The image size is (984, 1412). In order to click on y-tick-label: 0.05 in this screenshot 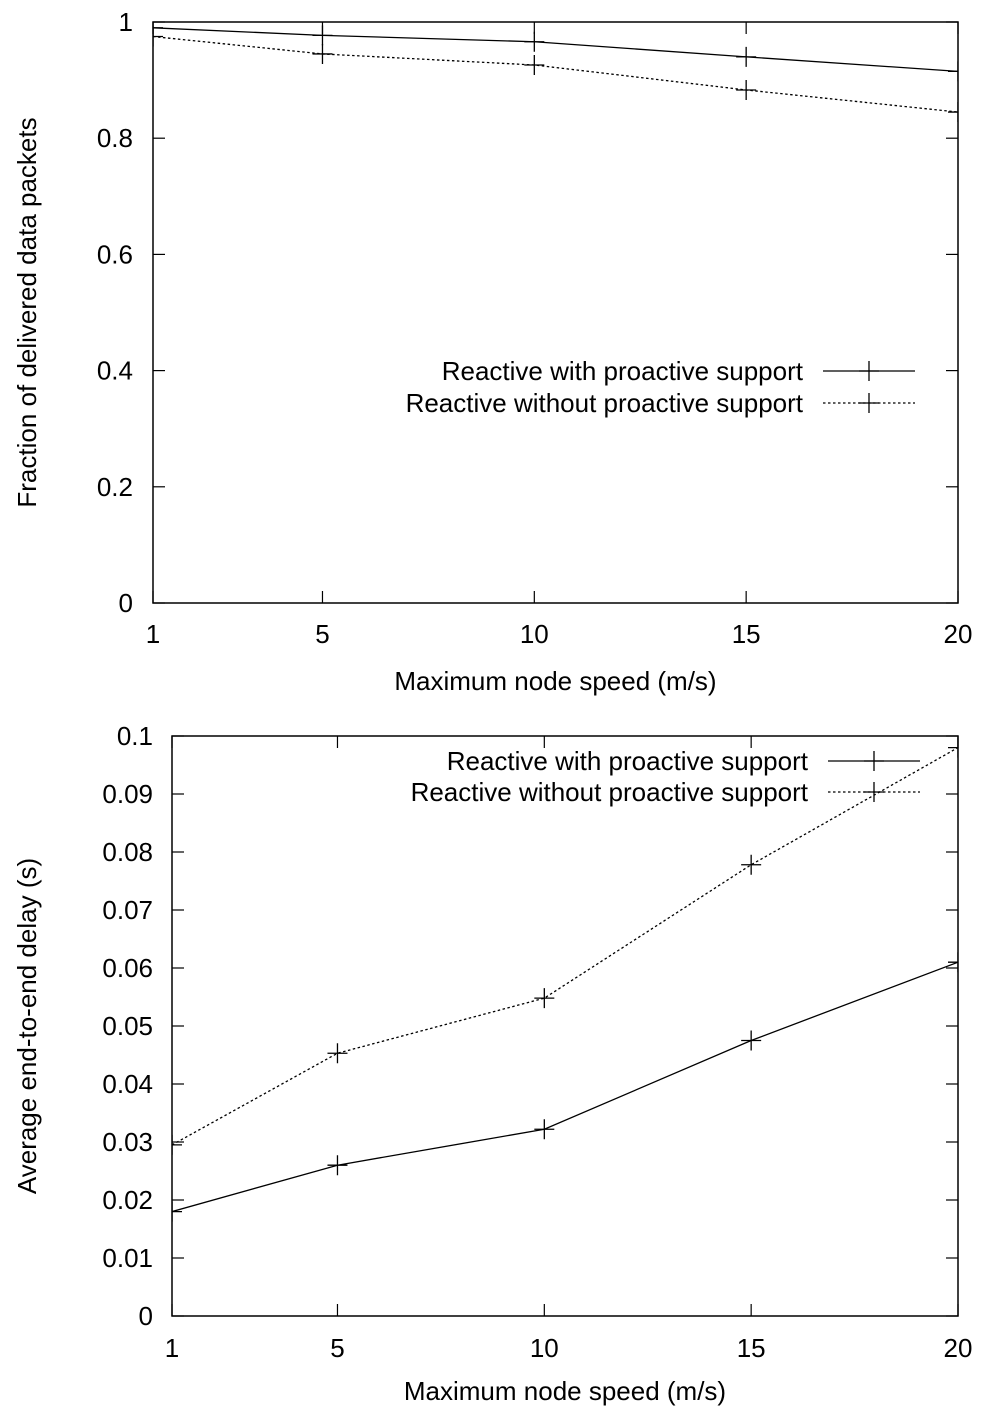, I will do `click(127, 1026)`.